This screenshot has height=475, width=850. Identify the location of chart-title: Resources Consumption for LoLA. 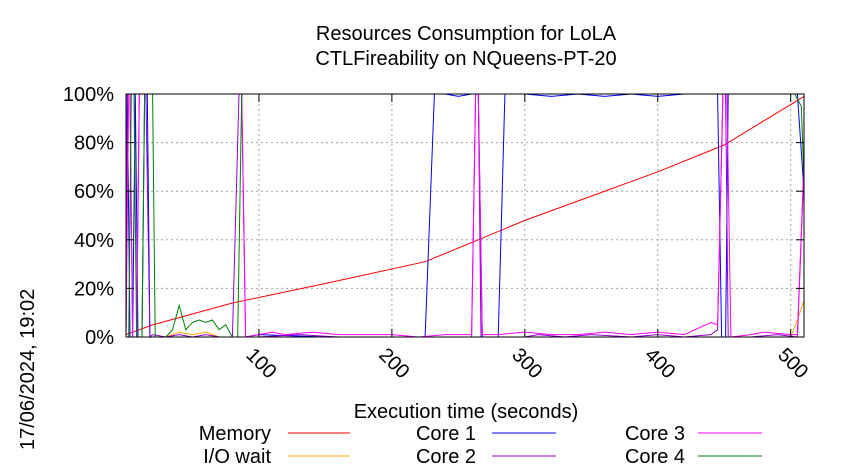
(466, 34).